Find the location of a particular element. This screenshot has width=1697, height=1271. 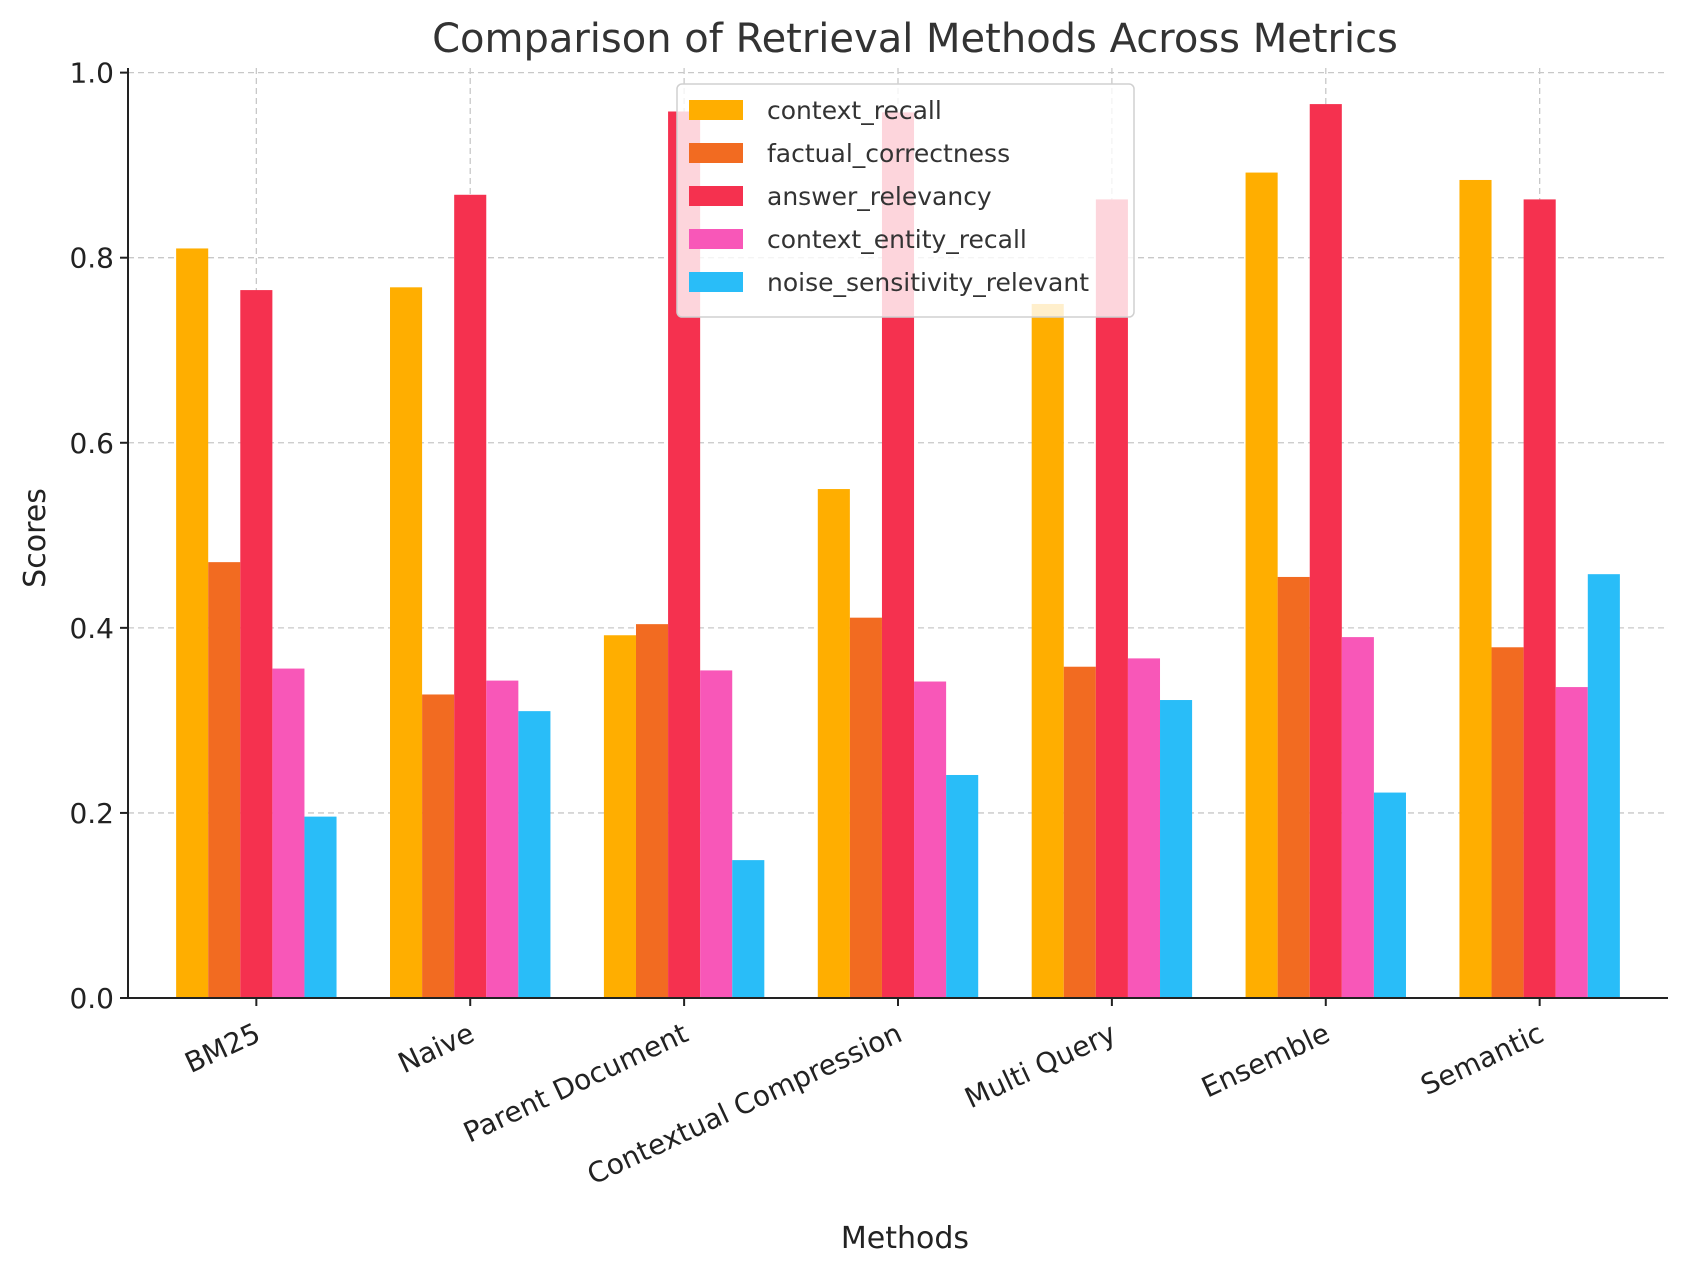

x-tick-label: Ensemble is located at coordinates (1265, 1060).